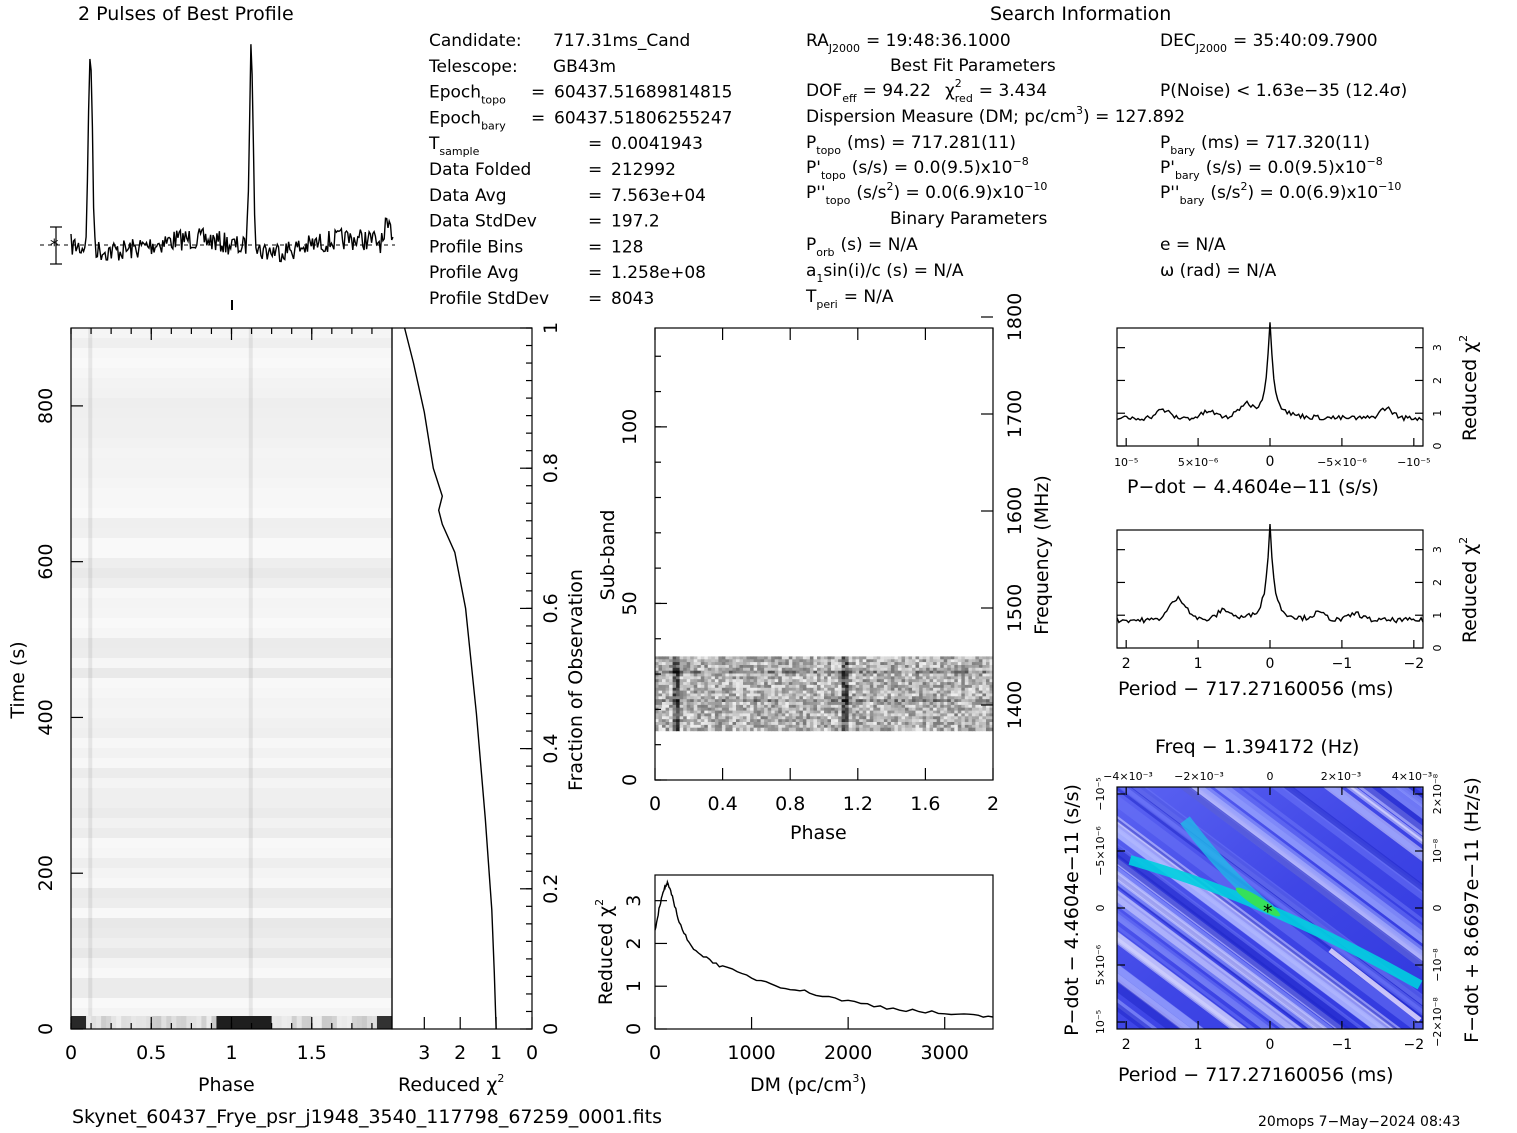  Describe the element at coordinates (605, 952) in the screenshot. I see `dm-ylabel: Reduced χ2` at that location.